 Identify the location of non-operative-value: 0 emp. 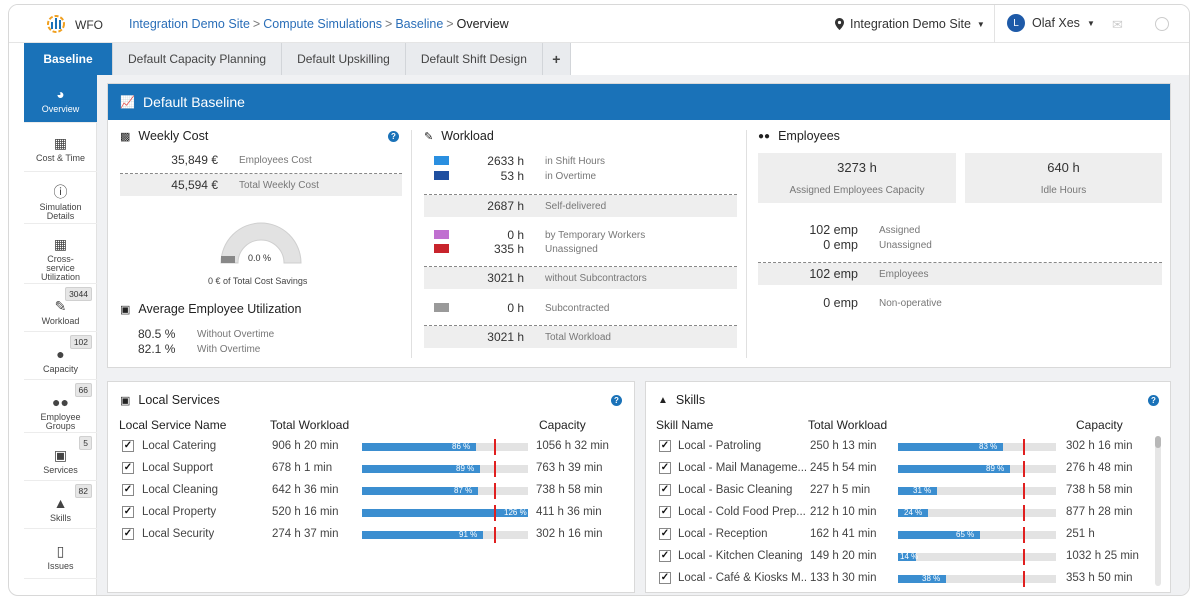
(840, 303).